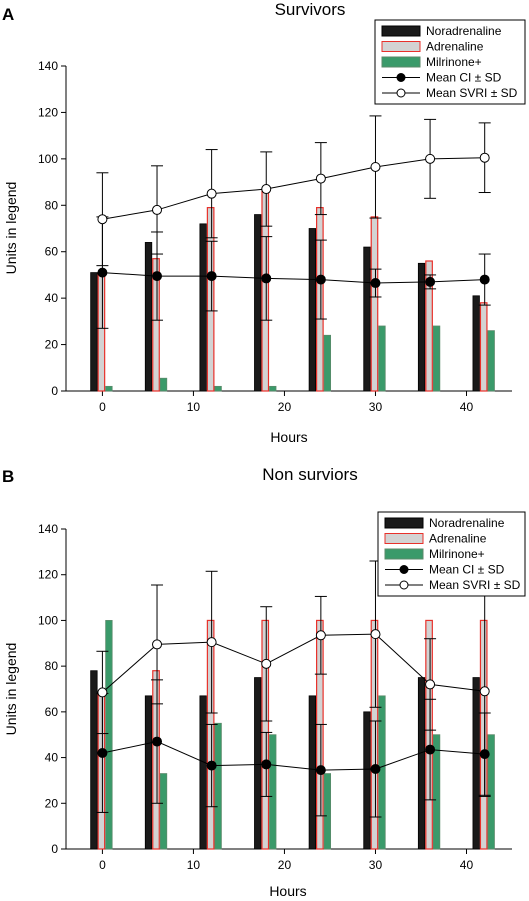  Describe the element at coordinates (376, 865) in the screenshot. I see `x-tick-label: 30` at that location.